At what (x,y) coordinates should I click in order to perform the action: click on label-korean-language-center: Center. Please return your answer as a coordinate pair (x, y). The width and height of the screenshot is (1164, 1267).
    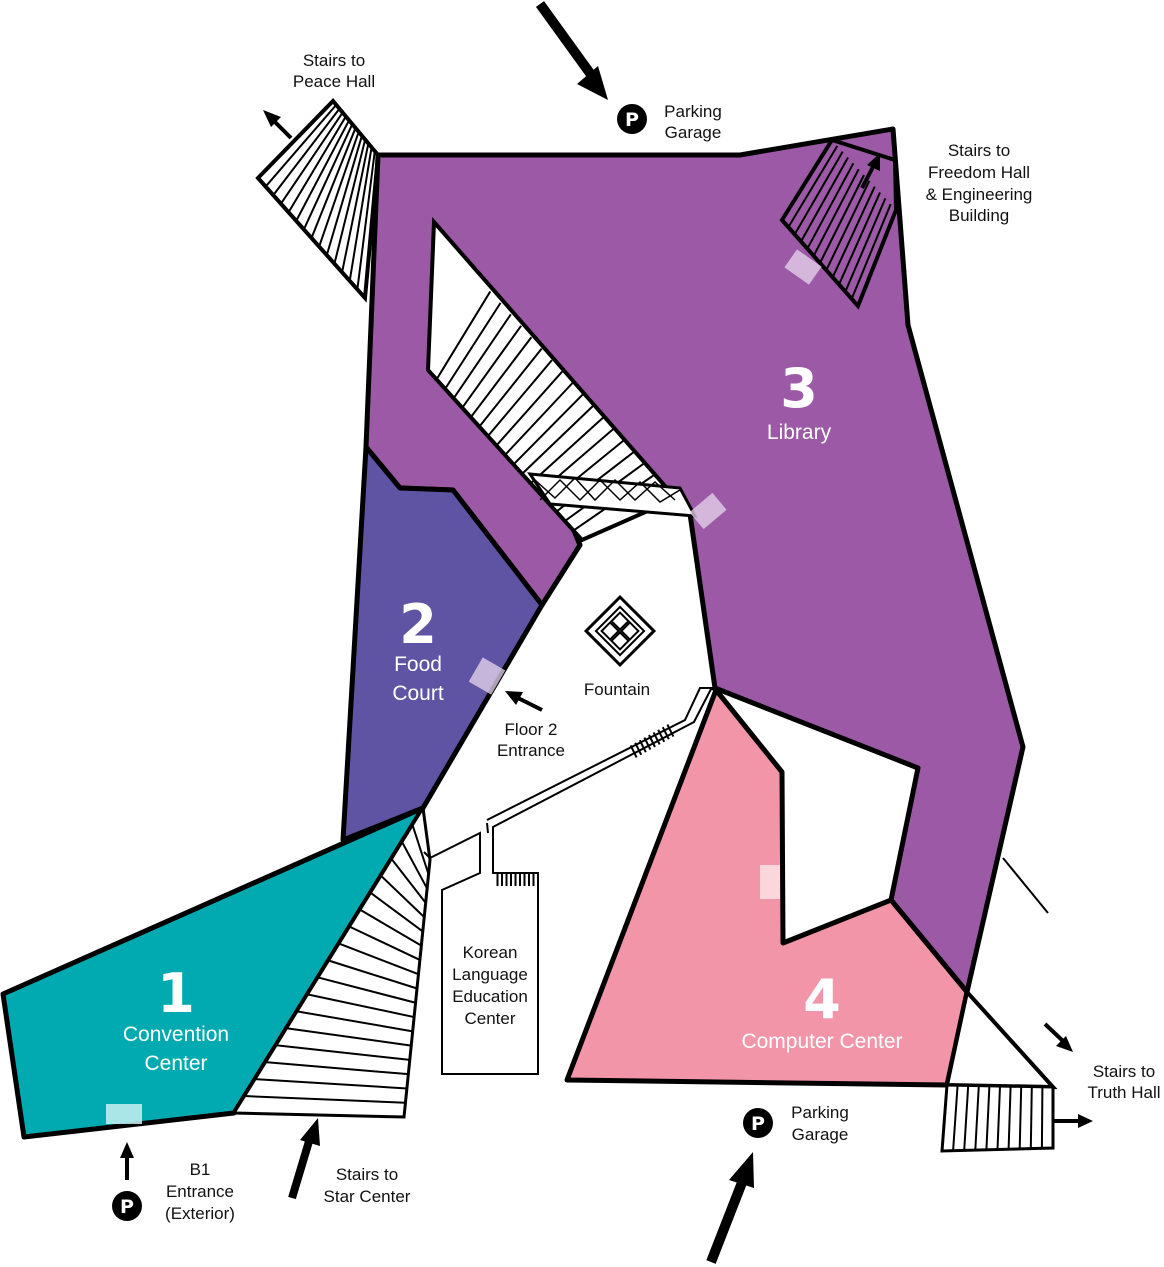
    Looking at the image, I should click on (489, 1018).